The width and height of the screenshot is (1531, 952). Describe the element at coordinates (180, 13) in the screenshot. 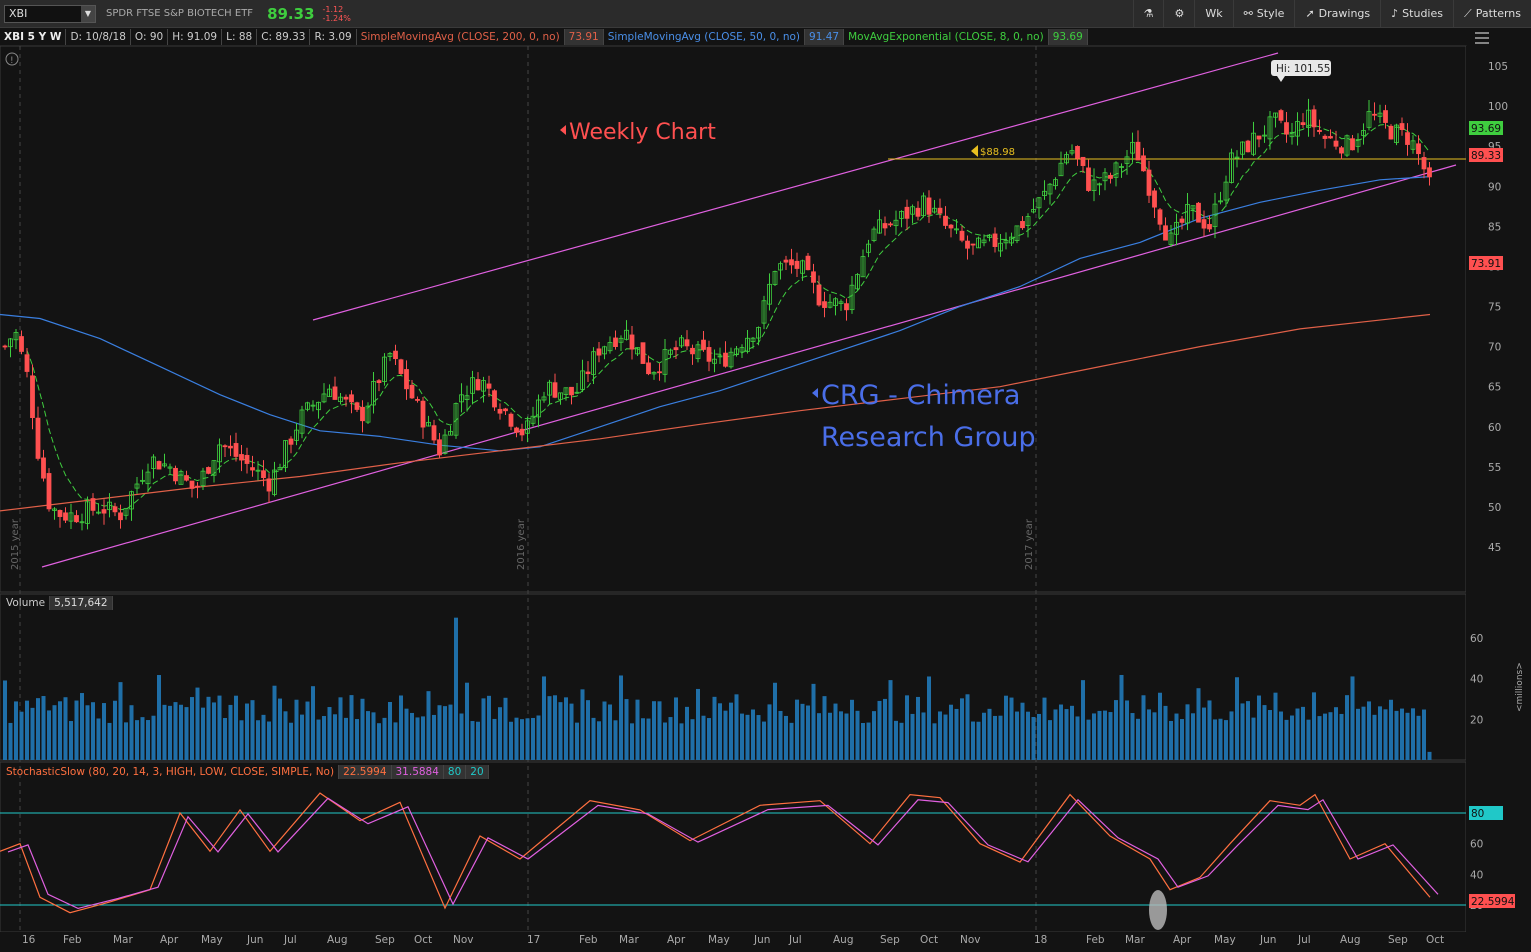

I see `instrument-name: SPDR FTSE S&P BIOTECH ETF` at that location.